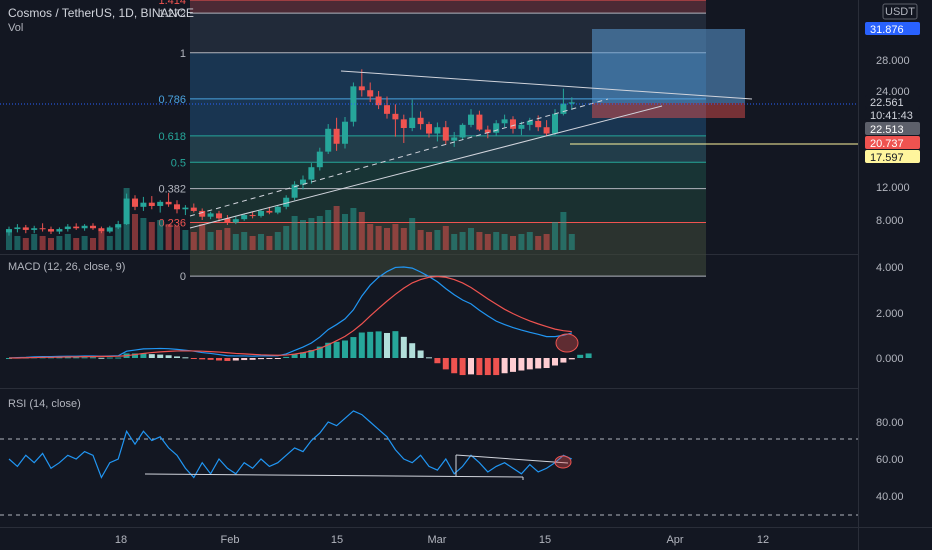 The image size is (932, 550). I want to click on support-trendline, so click(426, 167).